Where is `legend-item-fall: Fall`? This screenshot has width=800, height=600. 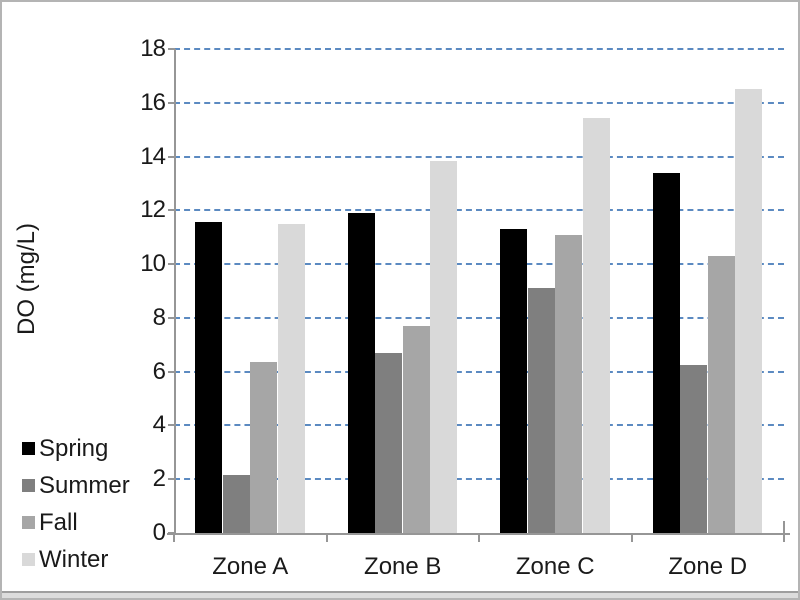
legend-item-fall: Fall is located at coordinates (76, 522).